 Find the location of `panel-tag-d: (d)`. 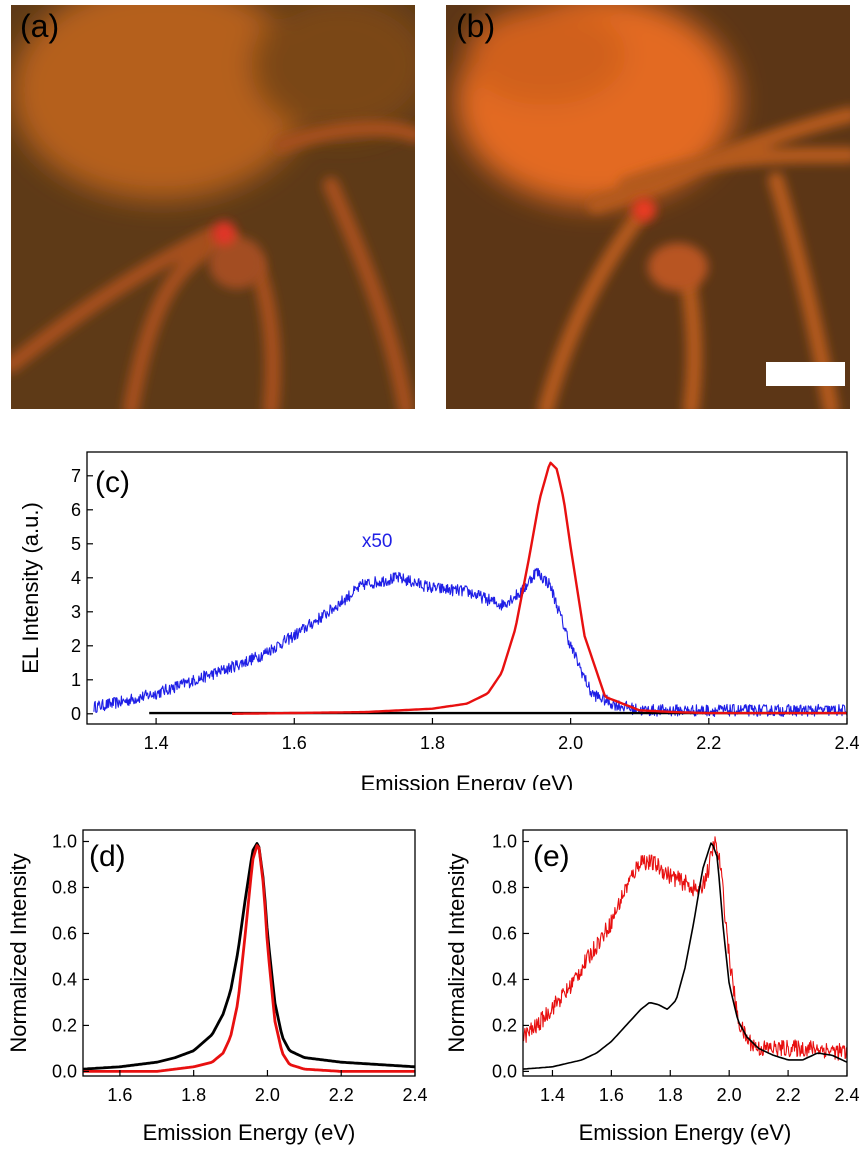

panel-tag-d: (d) is located at coordinates (107, 856).